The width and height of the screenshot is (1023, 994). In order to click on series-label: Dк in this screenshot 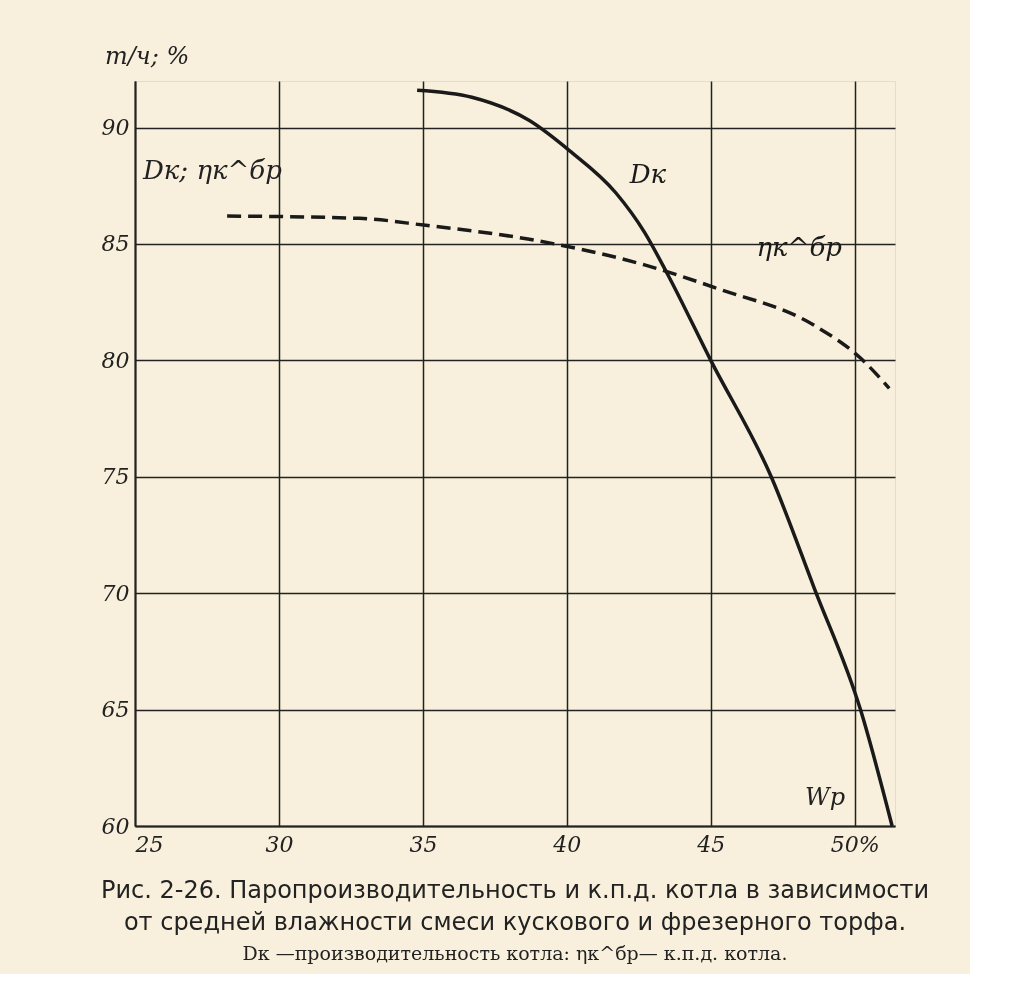, I will do `click(647, 173)`.